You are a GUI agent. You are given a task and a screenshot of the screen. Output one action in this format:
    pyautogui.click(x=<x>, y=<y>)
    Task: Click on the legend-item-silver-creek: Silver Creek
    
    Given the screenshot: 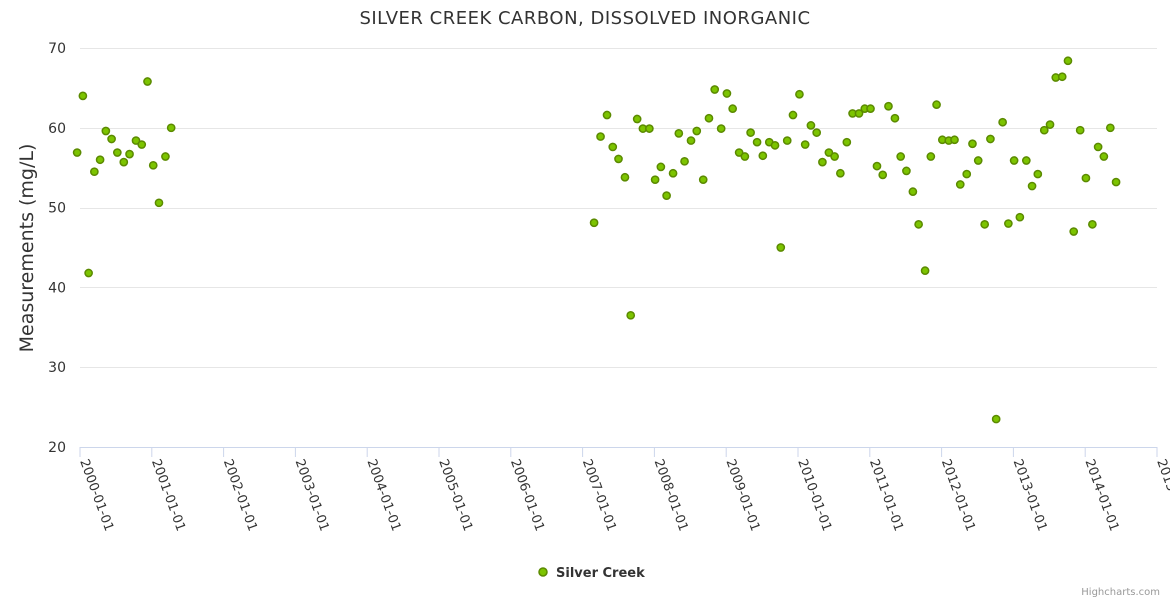 What is the action you would take?
    pyautogui.click(x=600, y=573)
    